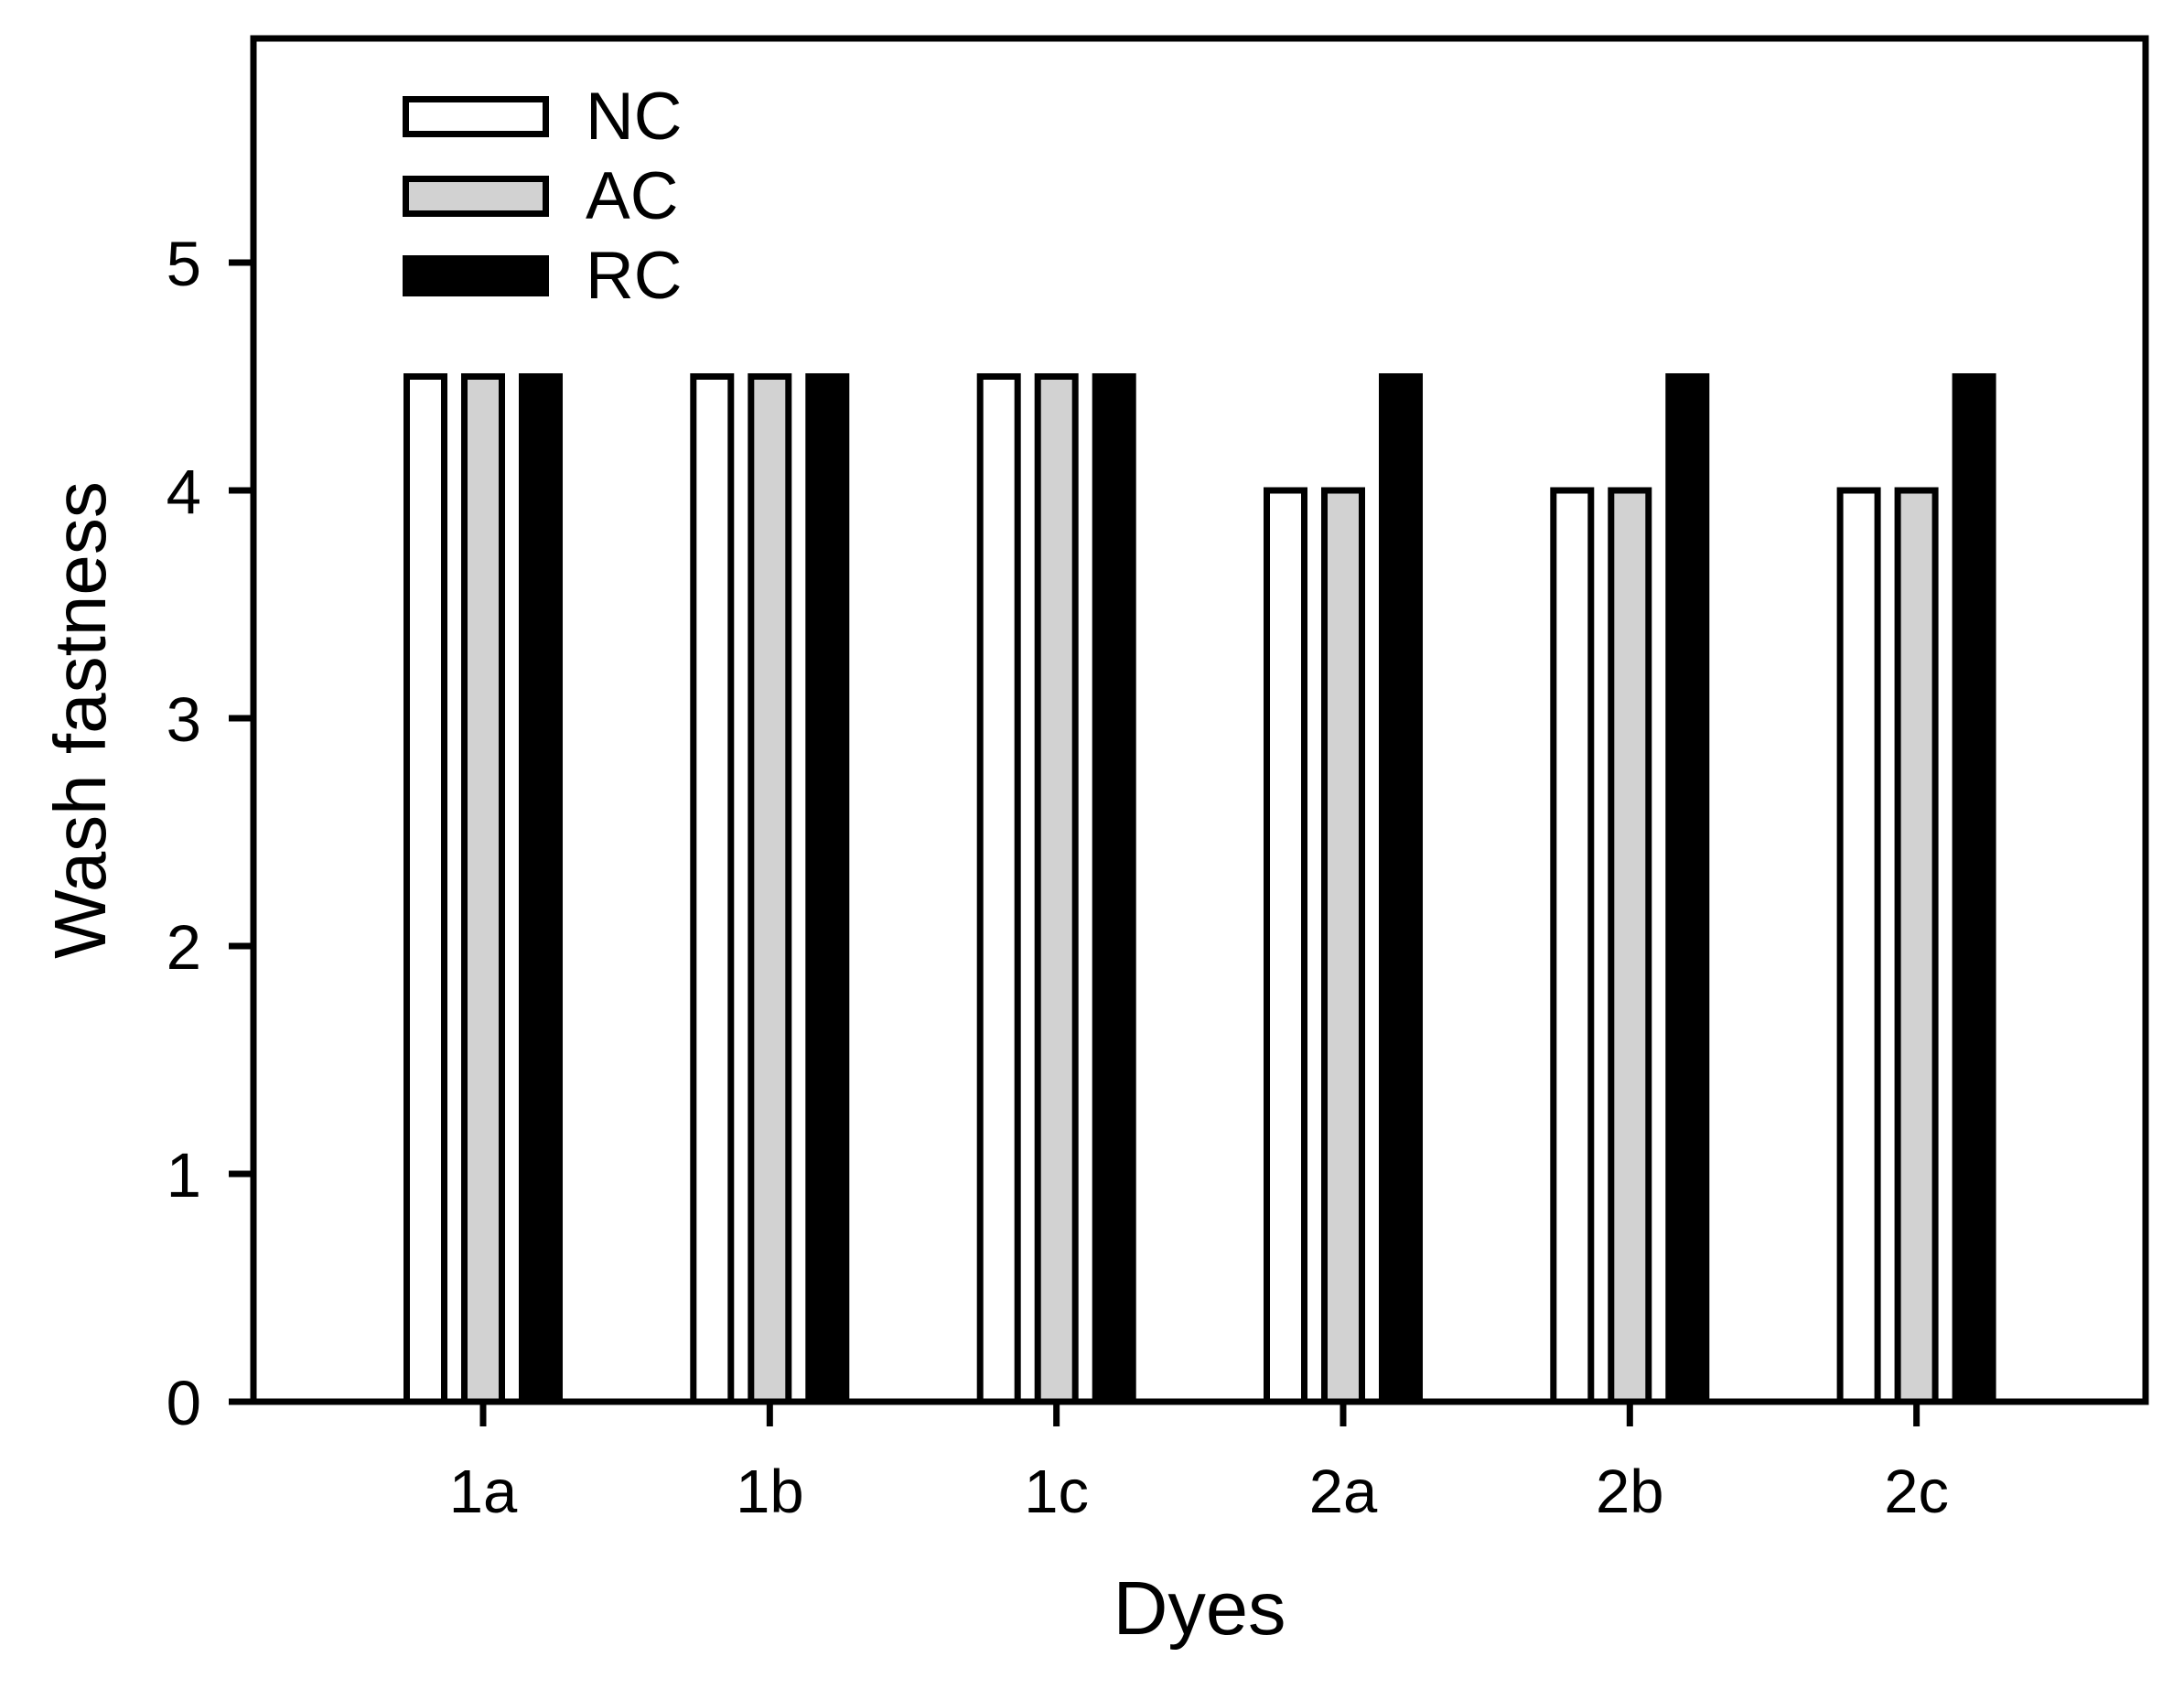 The height and width of the screenshot is (1689, 2184). I want to click on legend-item-ac: AC, so click(540, 197).